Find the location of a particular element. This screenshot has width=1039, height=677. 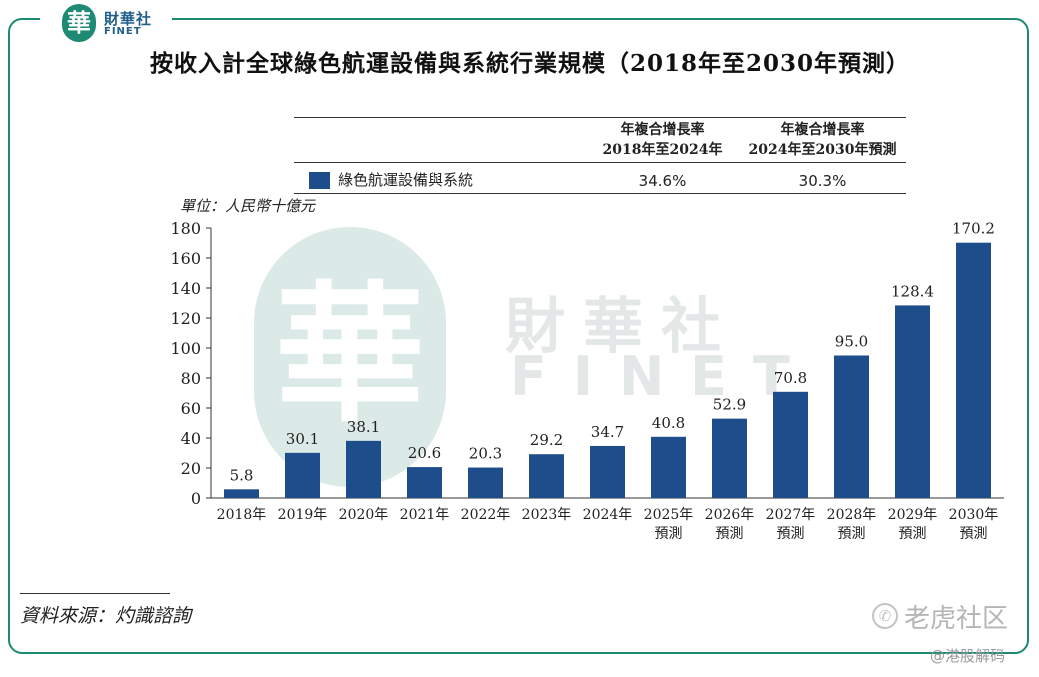

data-label: 29.2 is located at coordinates (546, 440).